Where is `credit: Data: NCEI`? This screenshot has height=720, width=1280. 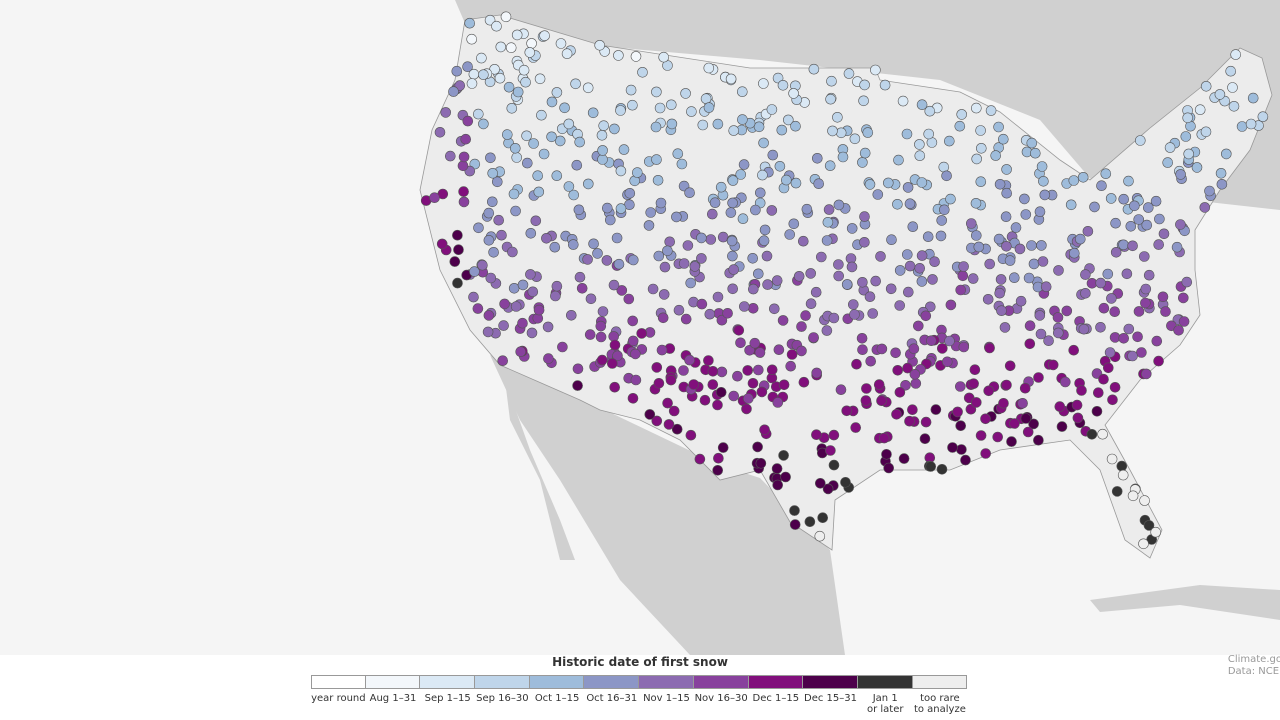 credit: Data: NCEI is located at coordinates (1253, 671).